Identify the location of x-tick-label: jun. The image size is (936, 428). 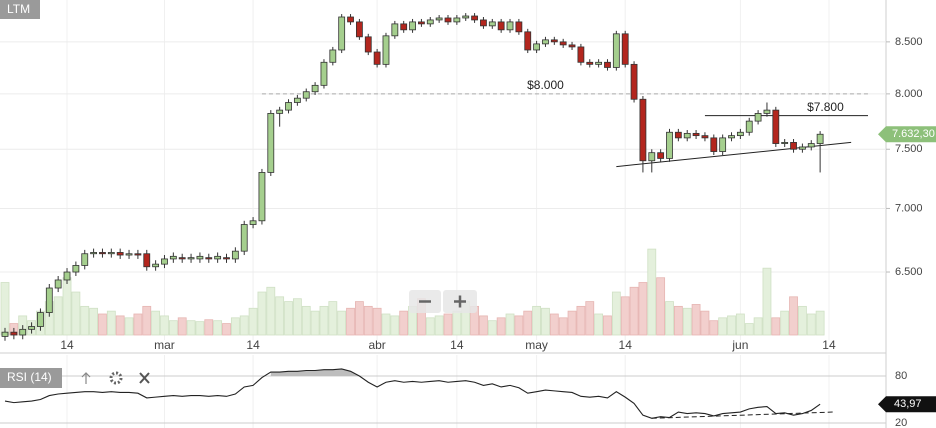
(739, 345).